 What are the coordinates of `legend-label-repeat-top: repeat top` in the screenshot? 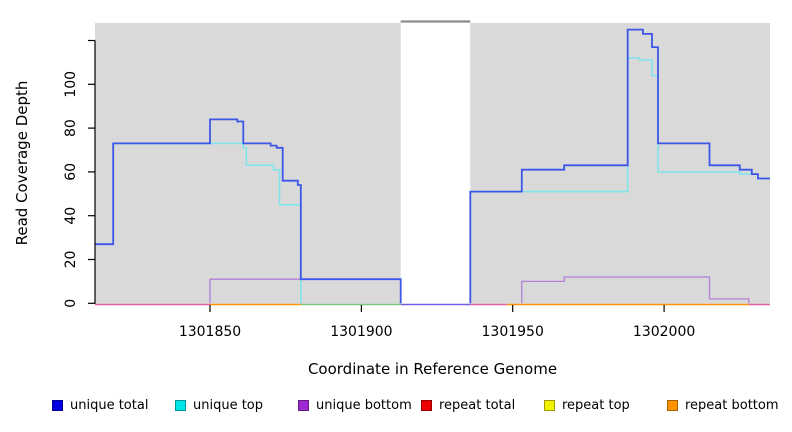 It's located at (596, 405).